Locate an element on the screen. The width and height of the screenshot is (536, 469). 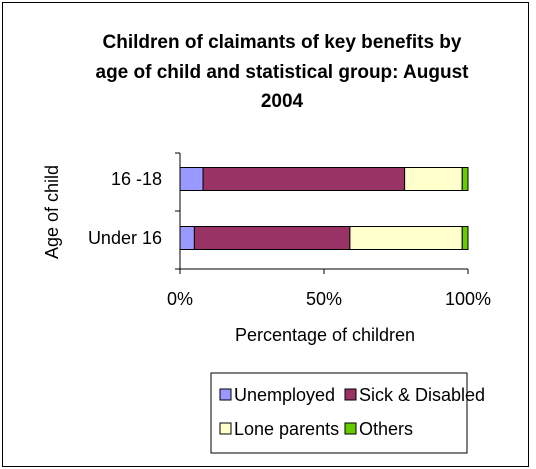
y-tick-label: 16 -18 is located at coordinates (136, 179).